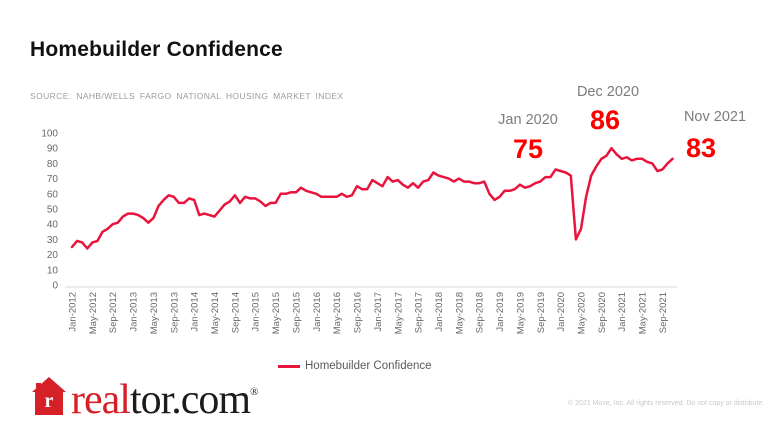 The height and width of the screenshot is (432, 768). What do you see at coordinates (337, 313) in the screenshot?
I see `x-tick-label: May-2016` at bounding box center [337, 313].